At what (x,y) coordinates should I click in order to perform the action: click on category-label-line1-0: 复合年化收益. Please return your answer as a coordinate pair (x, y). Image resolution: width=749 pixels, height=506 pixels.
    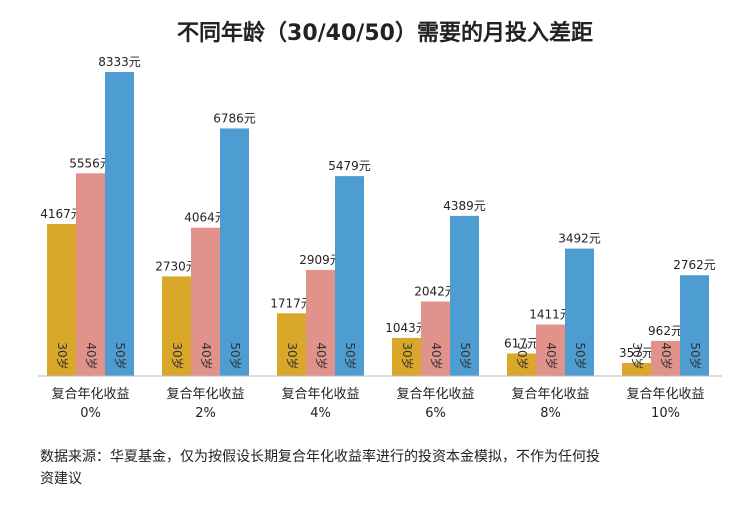
    Looking at the image, I should click on (90, 394).